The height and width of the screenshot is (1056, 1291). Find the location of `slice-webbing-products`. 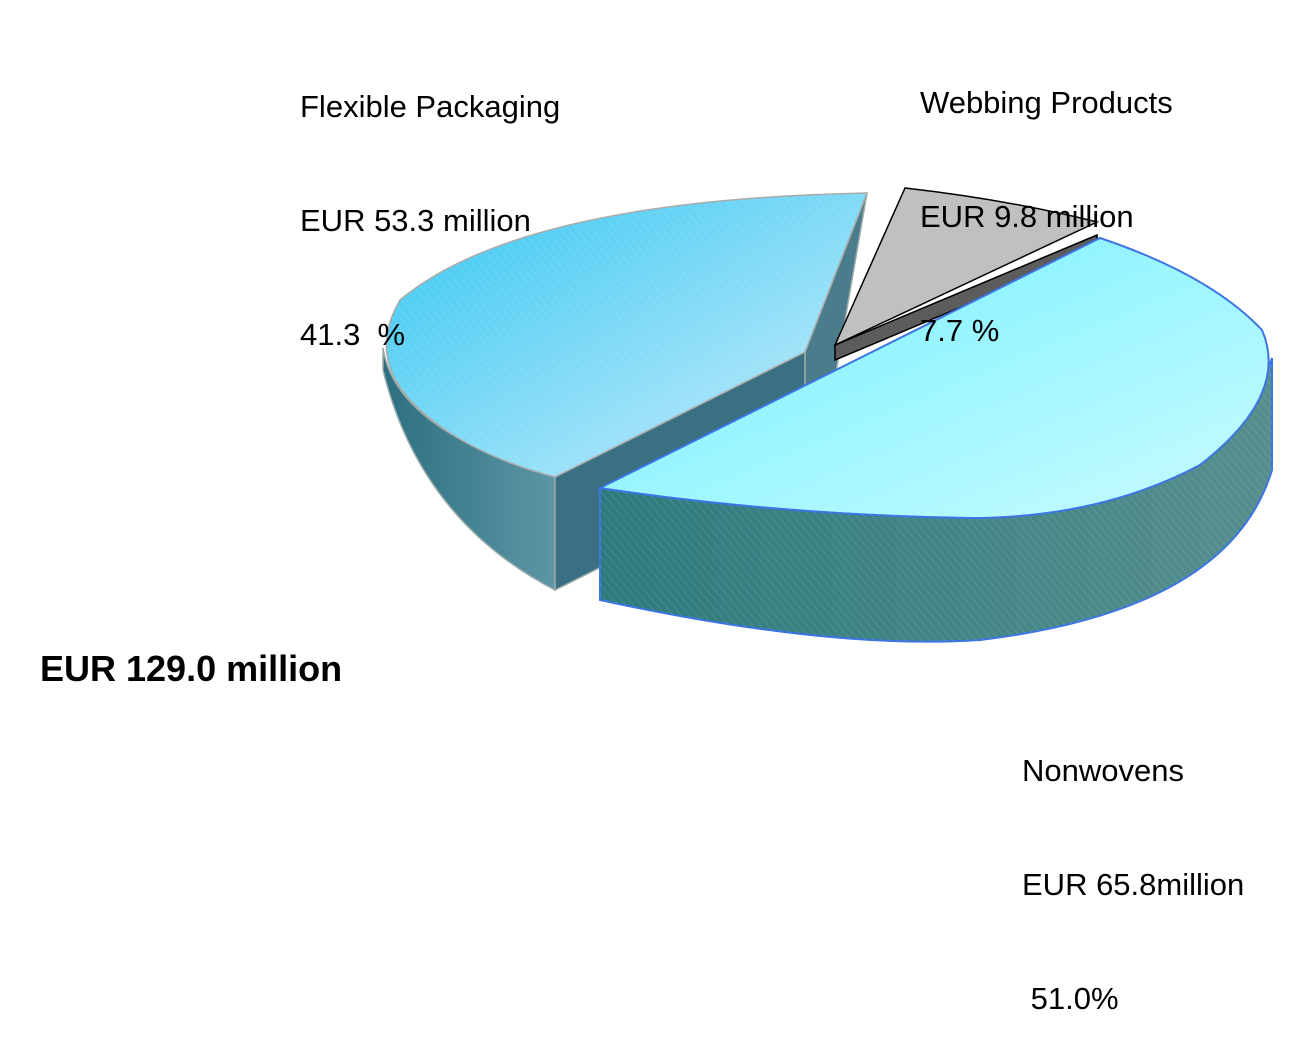

slice-webbing-products is located at coordinates (966, 274).